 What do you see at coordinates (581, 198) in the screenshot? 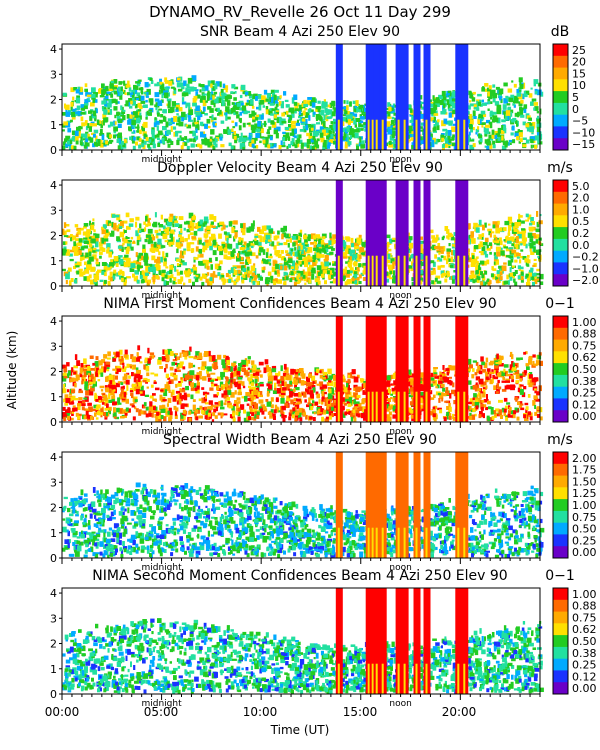
I see `colorbar-tick-label: 2.0` at bounding box center [581, 198].